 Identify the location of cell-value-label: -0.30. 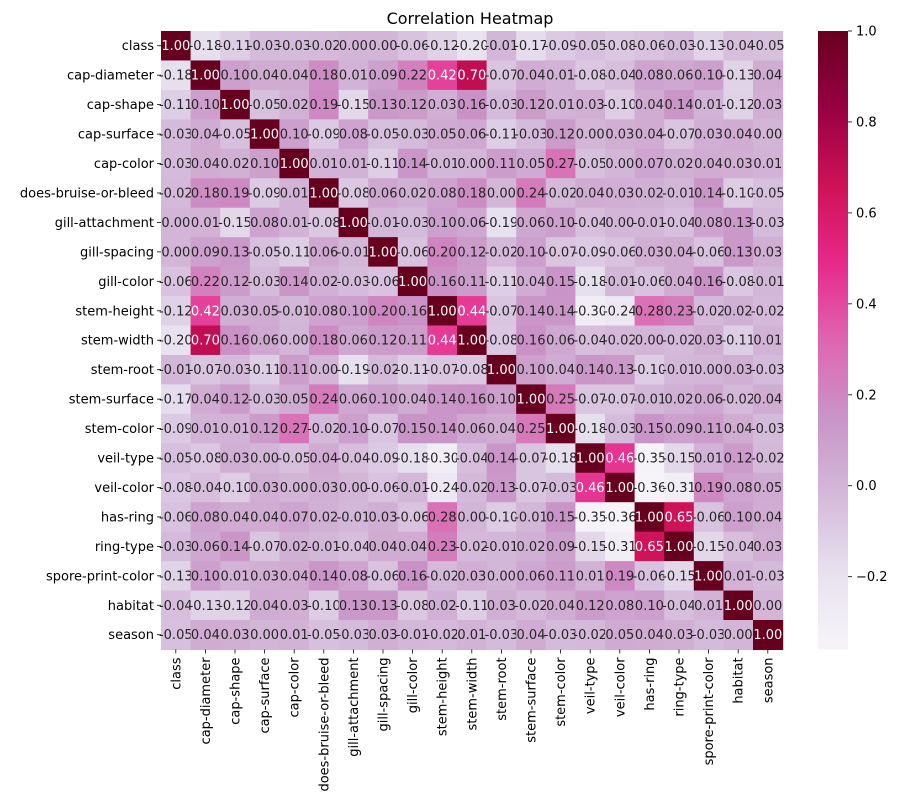
(590, 311).